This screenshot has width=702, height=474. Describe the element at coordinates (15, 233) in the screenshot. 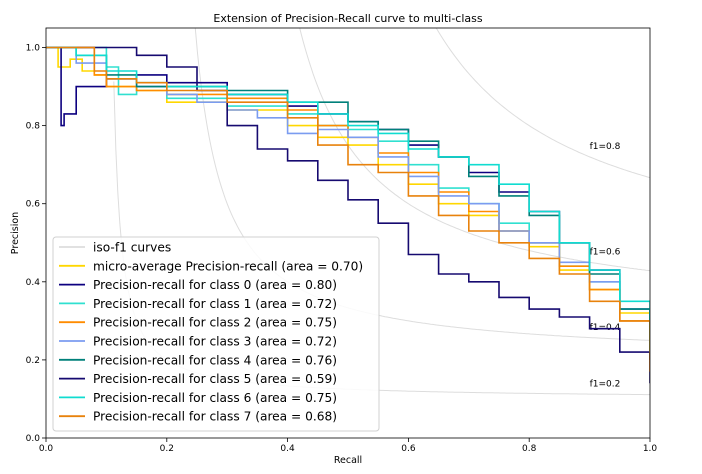

I see `y-axis-label: Precision` at that location.